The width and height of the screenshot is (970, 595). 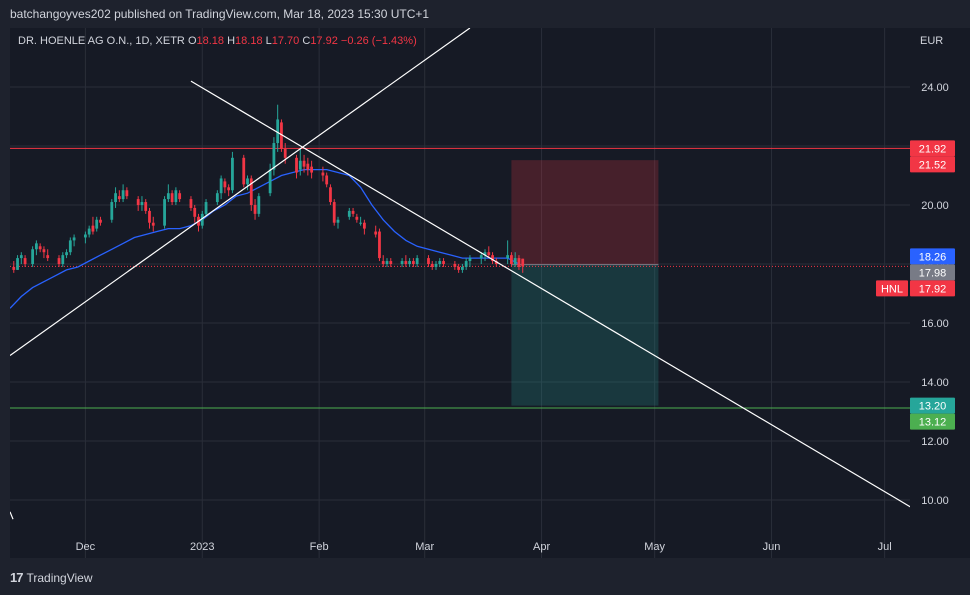 I want to click on currency-label: EUR, so click(x=932, y=41).